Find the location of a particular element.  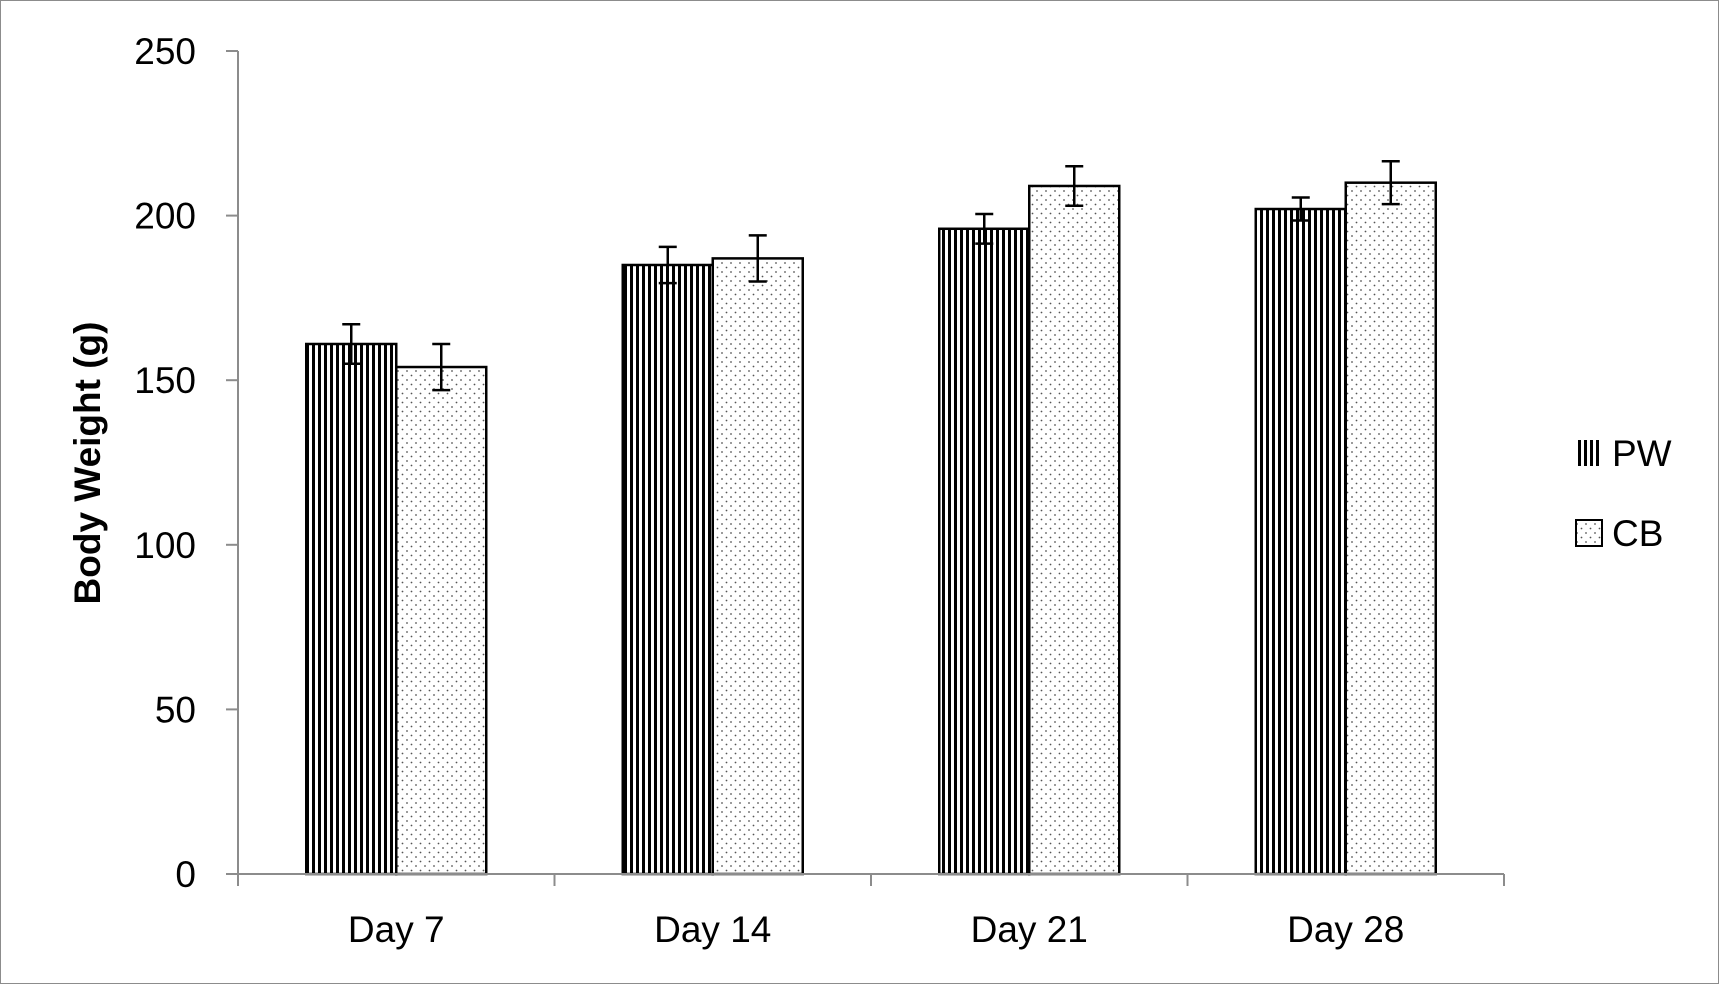

y-tick-label: 50 is located at coordinates (175, 709).